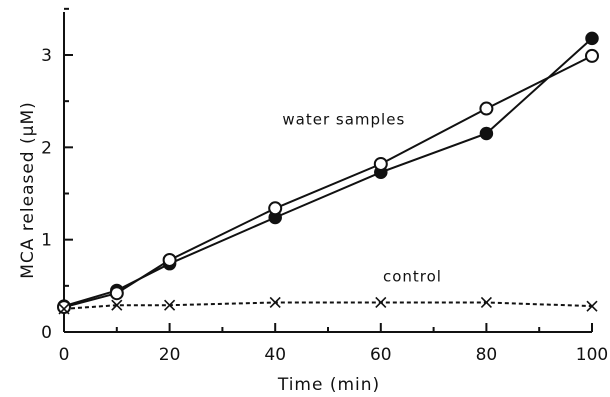 The image size is (610, 397). What do you see at coordinates (64, 355) in the screenshot?
I see `x-tick-label: 0` at bounding box center [64, 355].